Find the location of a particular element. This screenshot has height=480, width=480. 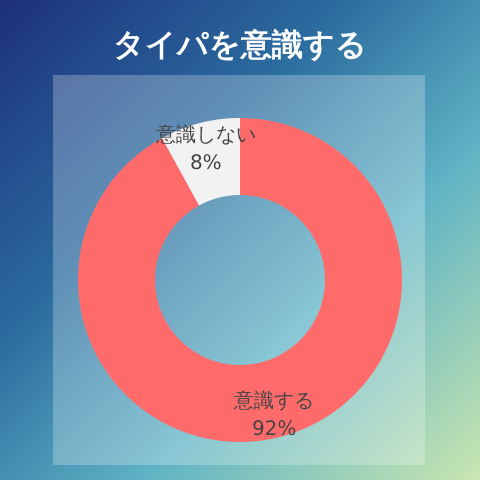

slice-label: 意識する is located at coordinates (273, 400).